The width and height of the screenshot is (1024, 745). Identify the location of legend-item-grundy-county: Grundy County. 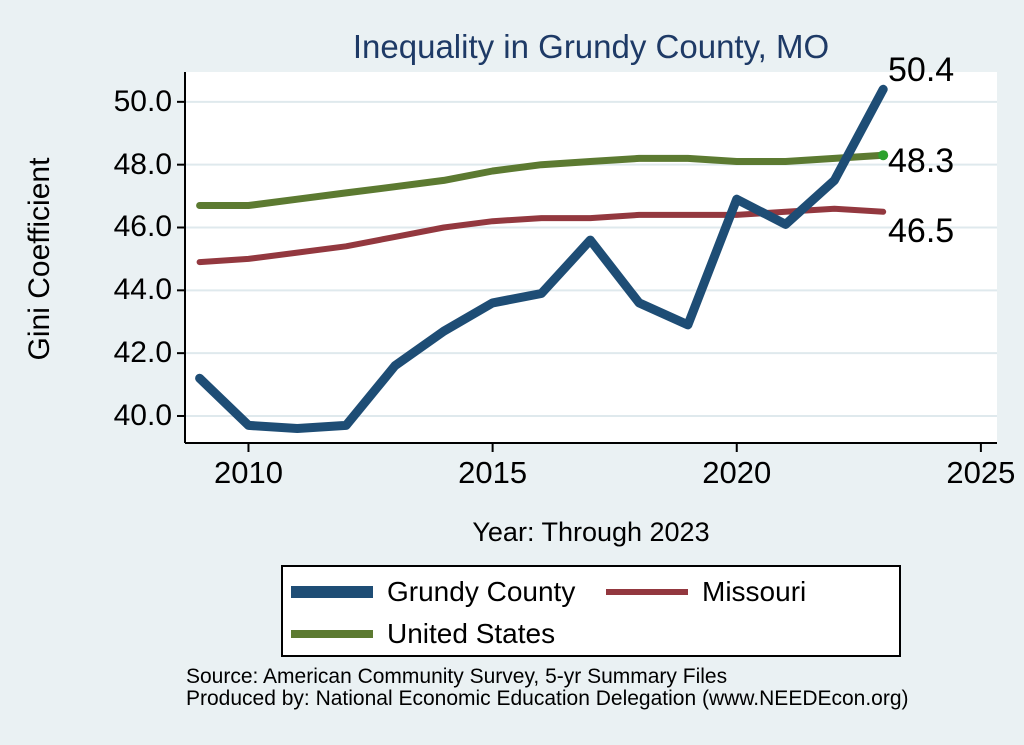
(440, 592).